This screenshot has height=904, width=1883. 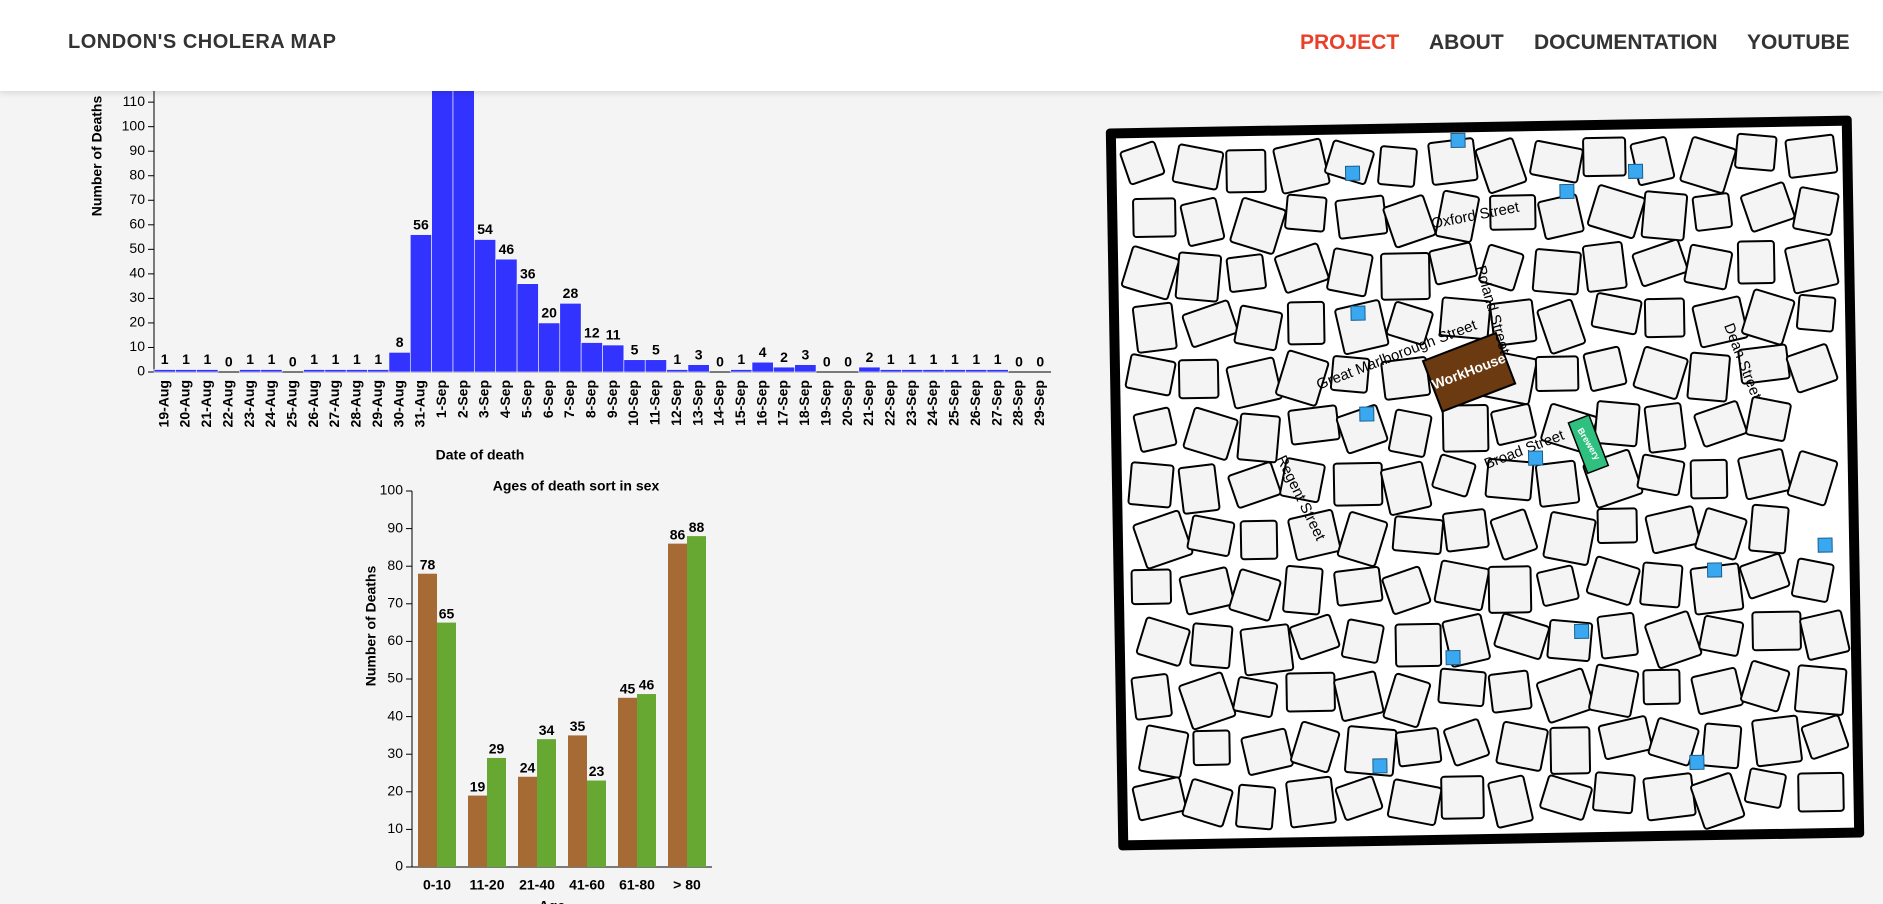 What do you see at coordinates (719, 403) in the screenshot?
I see `x-tick-label: 14-Sep` at bounding box center [719, 403].